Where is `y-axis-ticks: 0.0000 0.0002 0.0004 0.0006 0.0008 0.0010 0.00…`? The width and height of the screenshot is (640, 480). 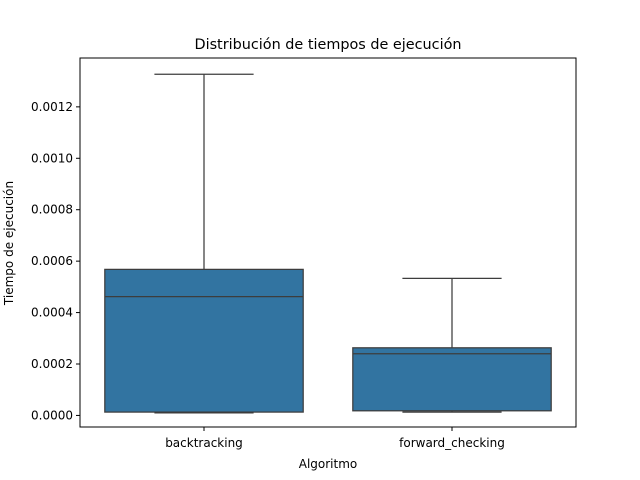
y-axis-ticks: 0.0000 0.0002 0.0004 0.0006 0.0008 0.0010 0.00… is located at coordinates (55, 261).